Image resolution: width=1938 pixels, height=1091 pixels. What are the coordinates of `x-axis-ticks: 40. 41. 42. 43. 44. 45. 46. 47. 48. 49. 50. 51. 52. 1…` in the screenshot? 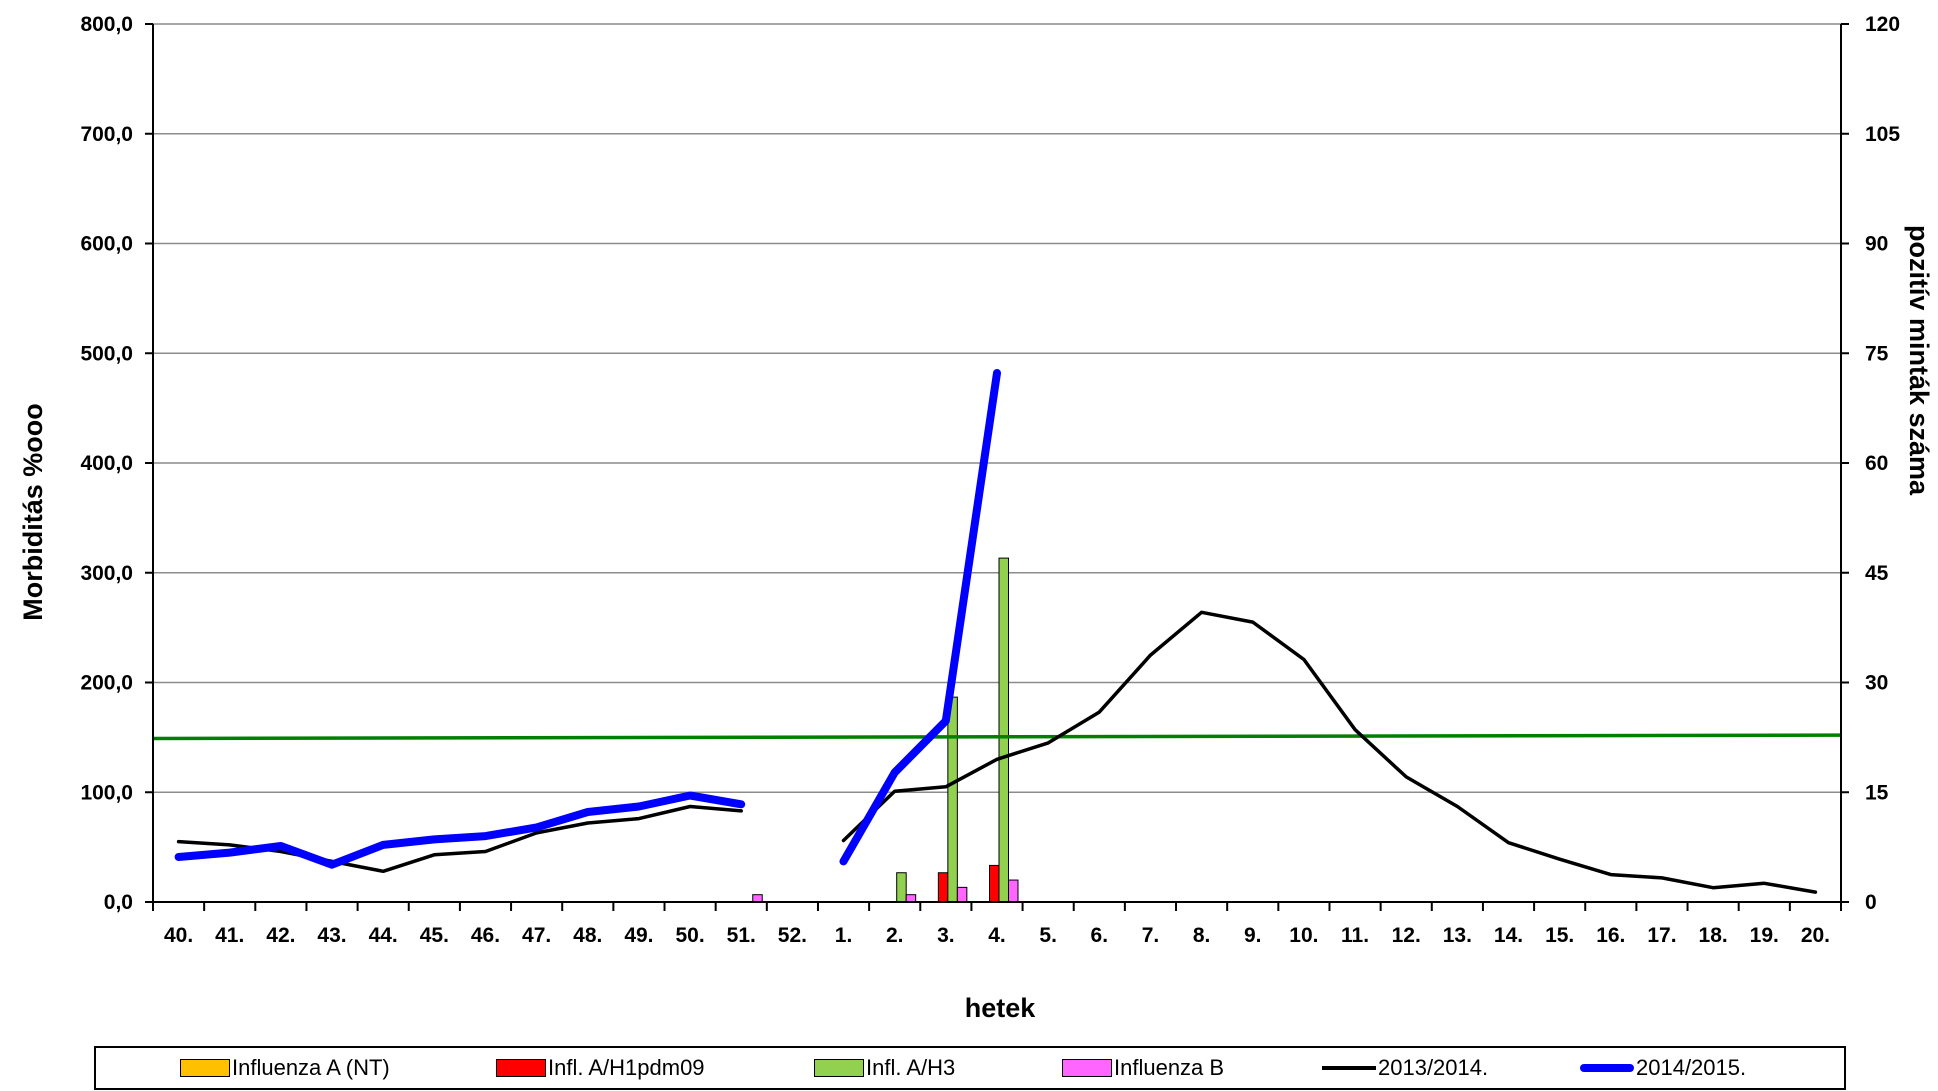 It's located at (997, 935).